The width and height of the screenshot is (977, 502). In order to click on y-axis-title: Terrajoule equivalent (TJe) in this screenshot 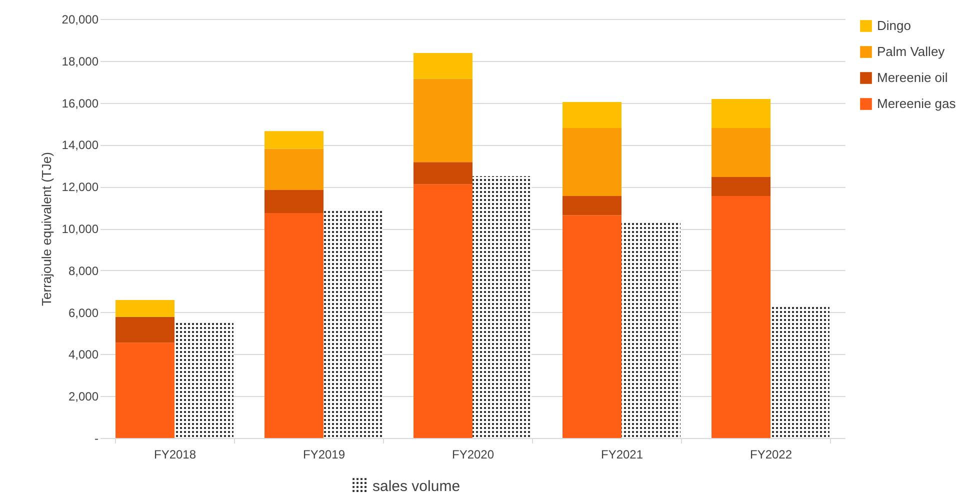, I will do `click(46, 229)`.